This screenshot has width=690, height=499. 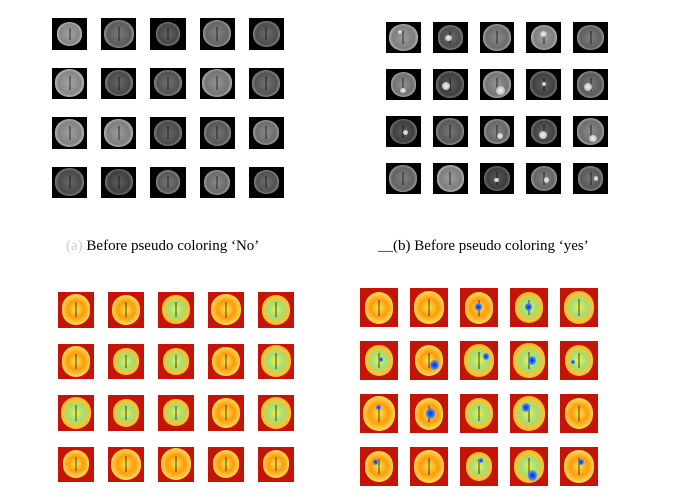 I want to click on no-tumor-pseudocolor-grid, so click(x=176, y=387).